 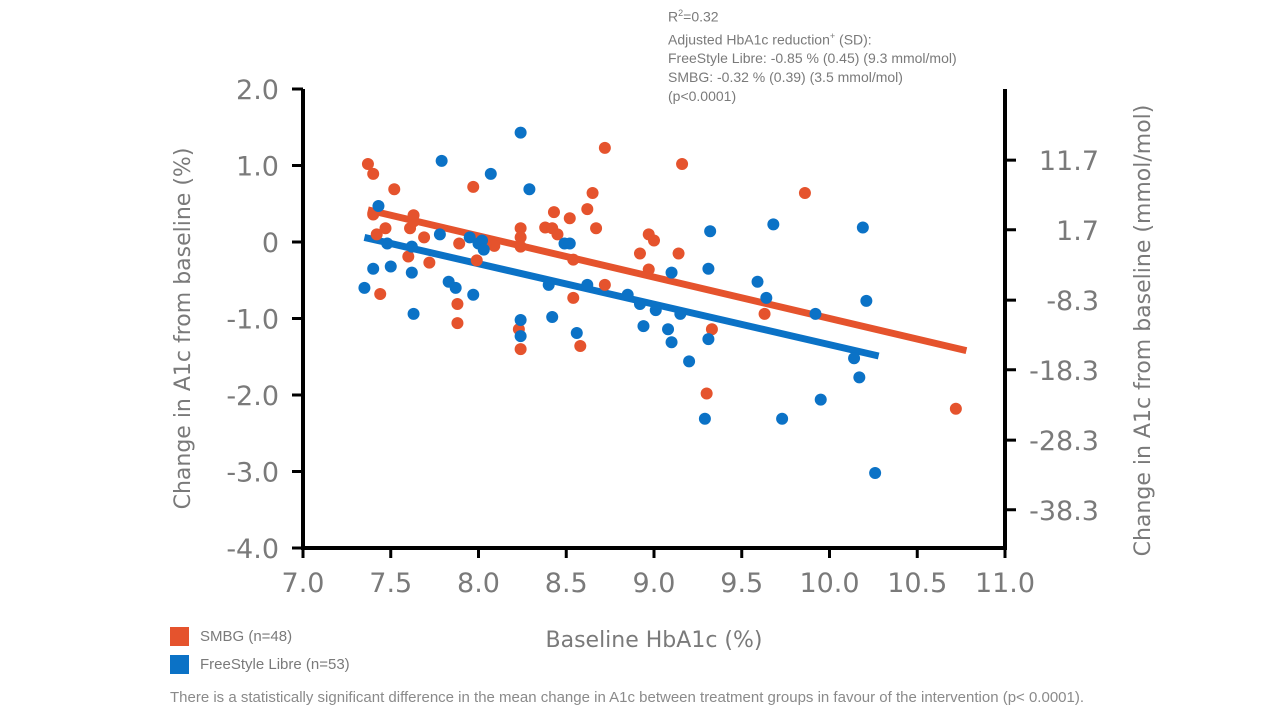 I want to click on x-tick-label: 9.0, so click(x=654, y=583).